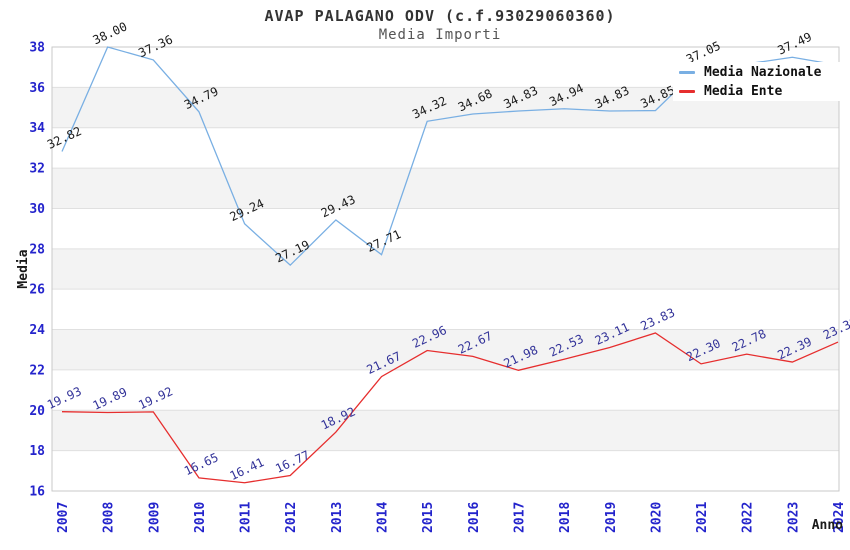 The width and height of the screenshot is (850, 550). Describe the element at coordinates (827, 525) in the screenshot. I see `x-axis-title: Anno` at that location.